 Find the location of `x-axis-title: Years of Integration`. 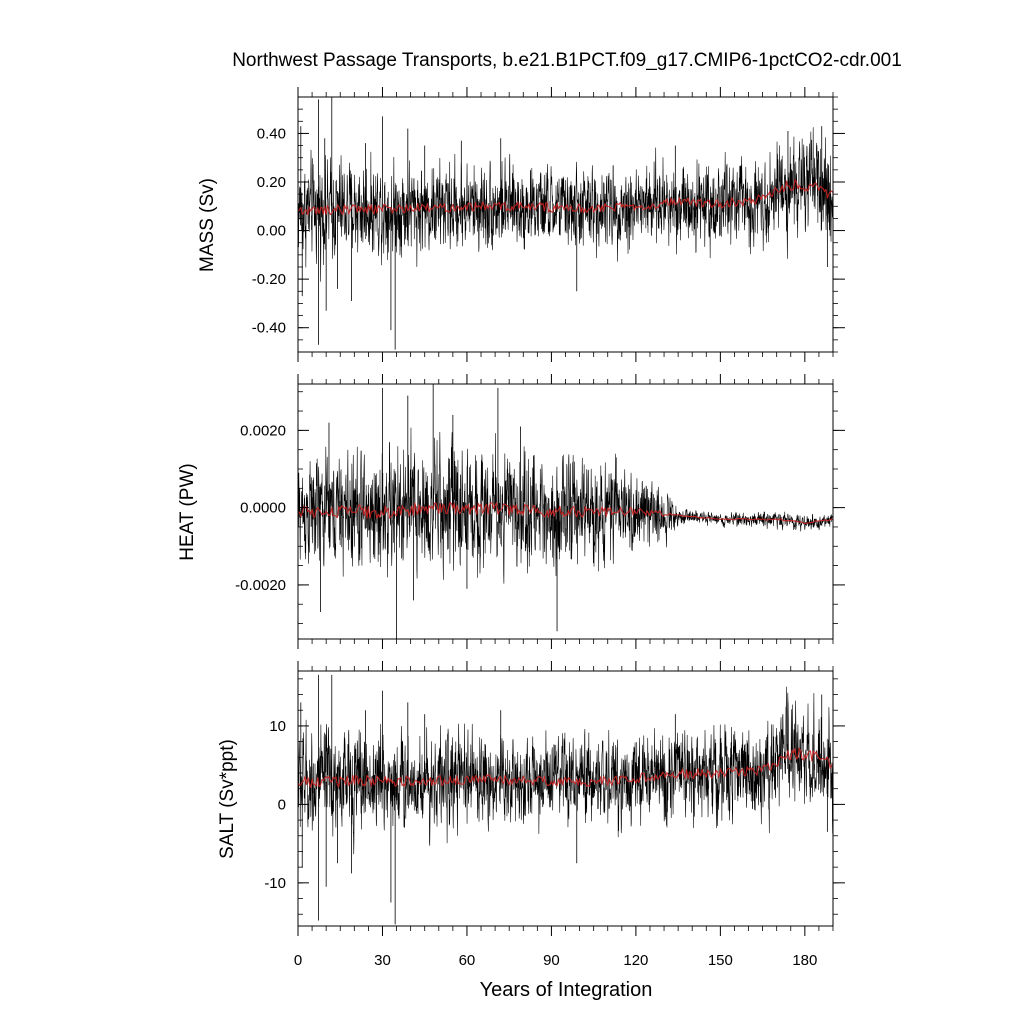

x-axis-title: Years of Integration is located at coordinates (566, 990).